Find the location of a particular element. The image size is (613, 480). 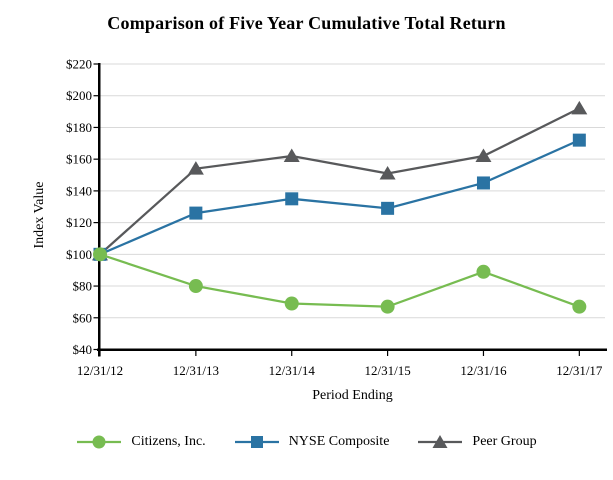

svg-text: 12/31/12 is located at coordinates (100, 370).